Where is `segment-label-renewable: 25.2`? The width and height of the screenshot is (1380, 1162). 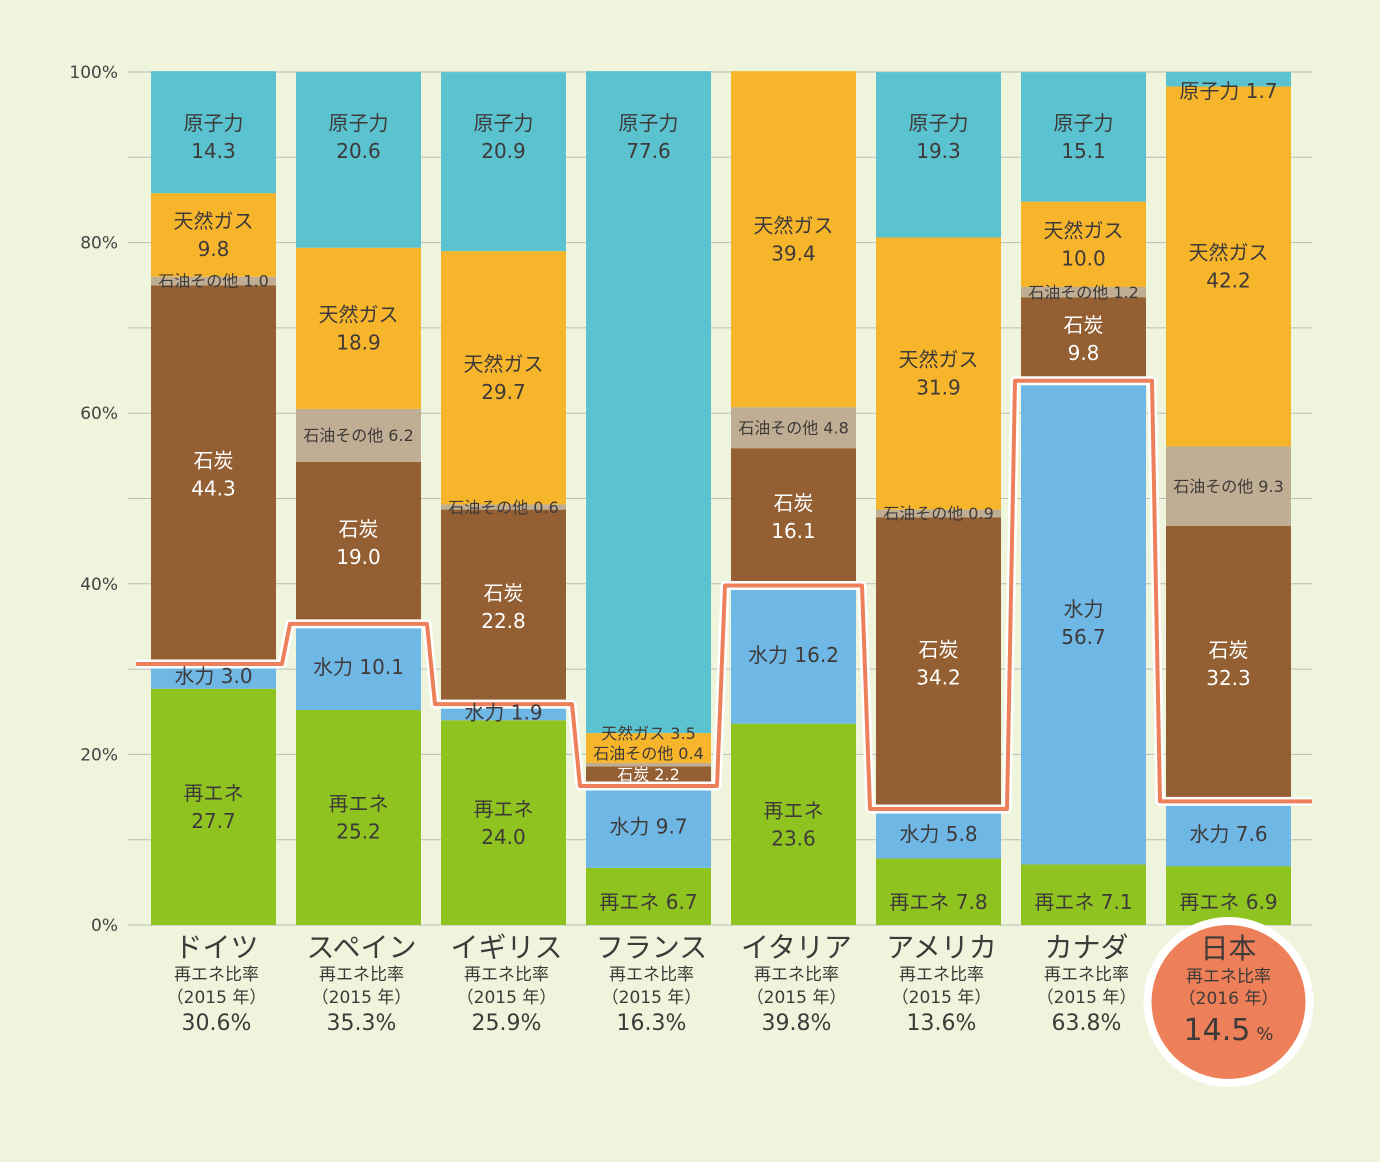
segment-label-renewable: 25.2 is located at coordinates (358, 832).